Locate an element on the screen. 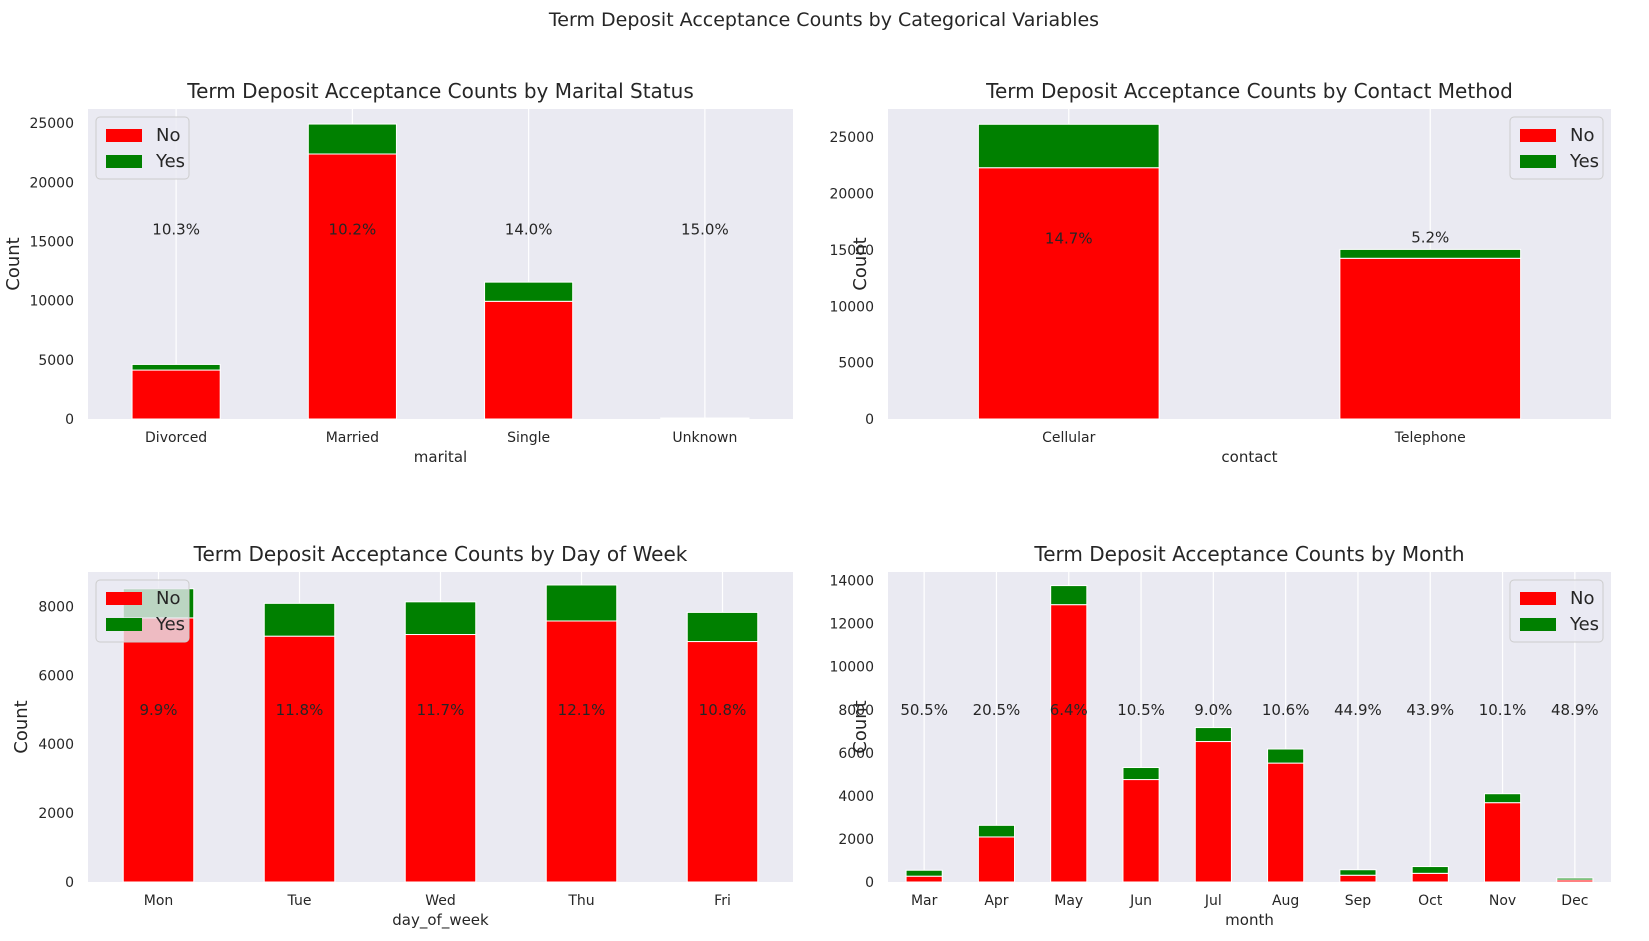 The width and height of the screenshot is (1649, 941). x-tick-label: Divorced is located at coordinates (176, 438).